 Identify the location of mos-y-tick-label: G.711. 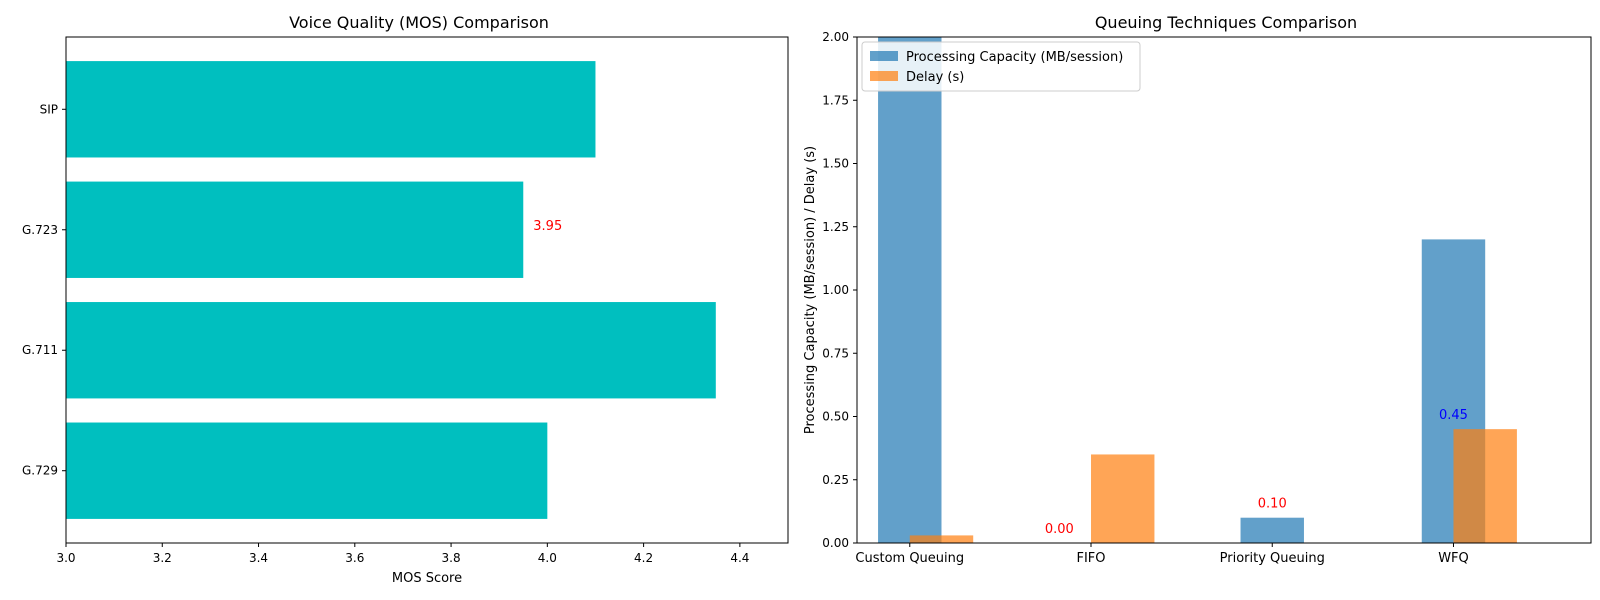
(40, 350).